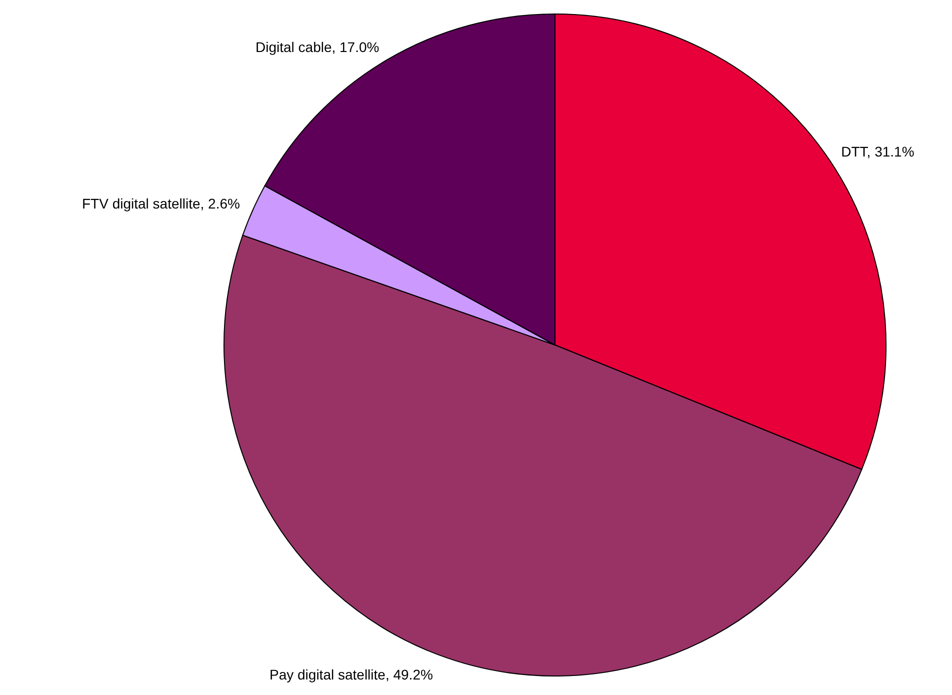 The width and height of the screenshot is (952, 695). Describe the element at coordinates (877, 151) in the screenshot. I see `slice-label: DTT, 31.1%` at that location.